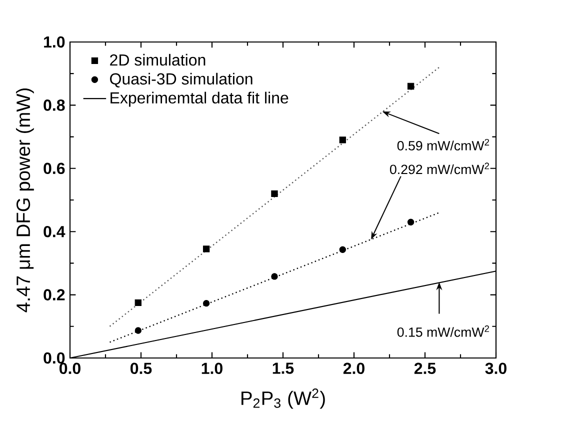 This screenshot has height=438, width=580. I want to click on x-tick-label: 1.0, so click(212, 368).